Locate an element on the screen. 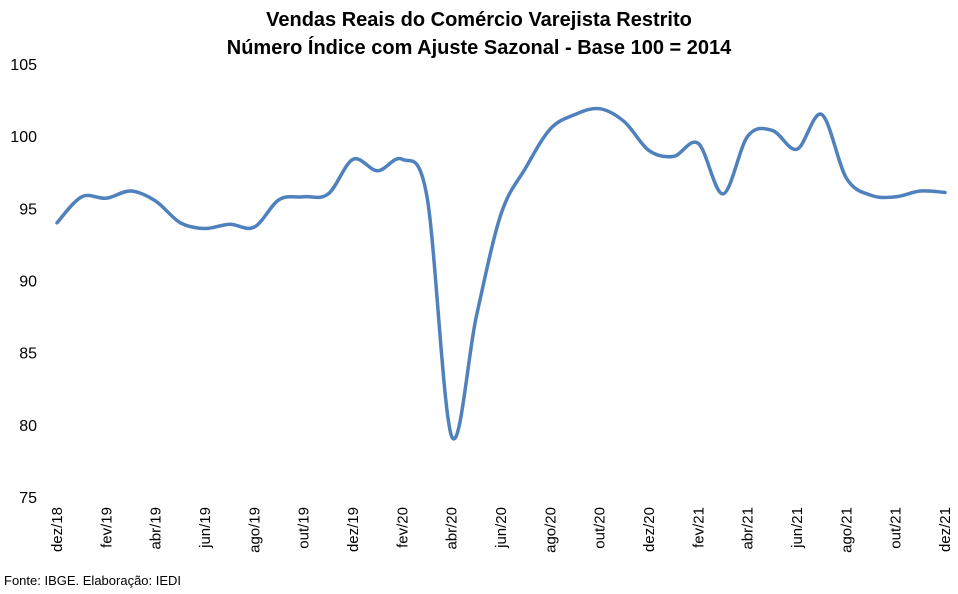  x-tick-label: ago/19 is located at coordinates (254, 530).